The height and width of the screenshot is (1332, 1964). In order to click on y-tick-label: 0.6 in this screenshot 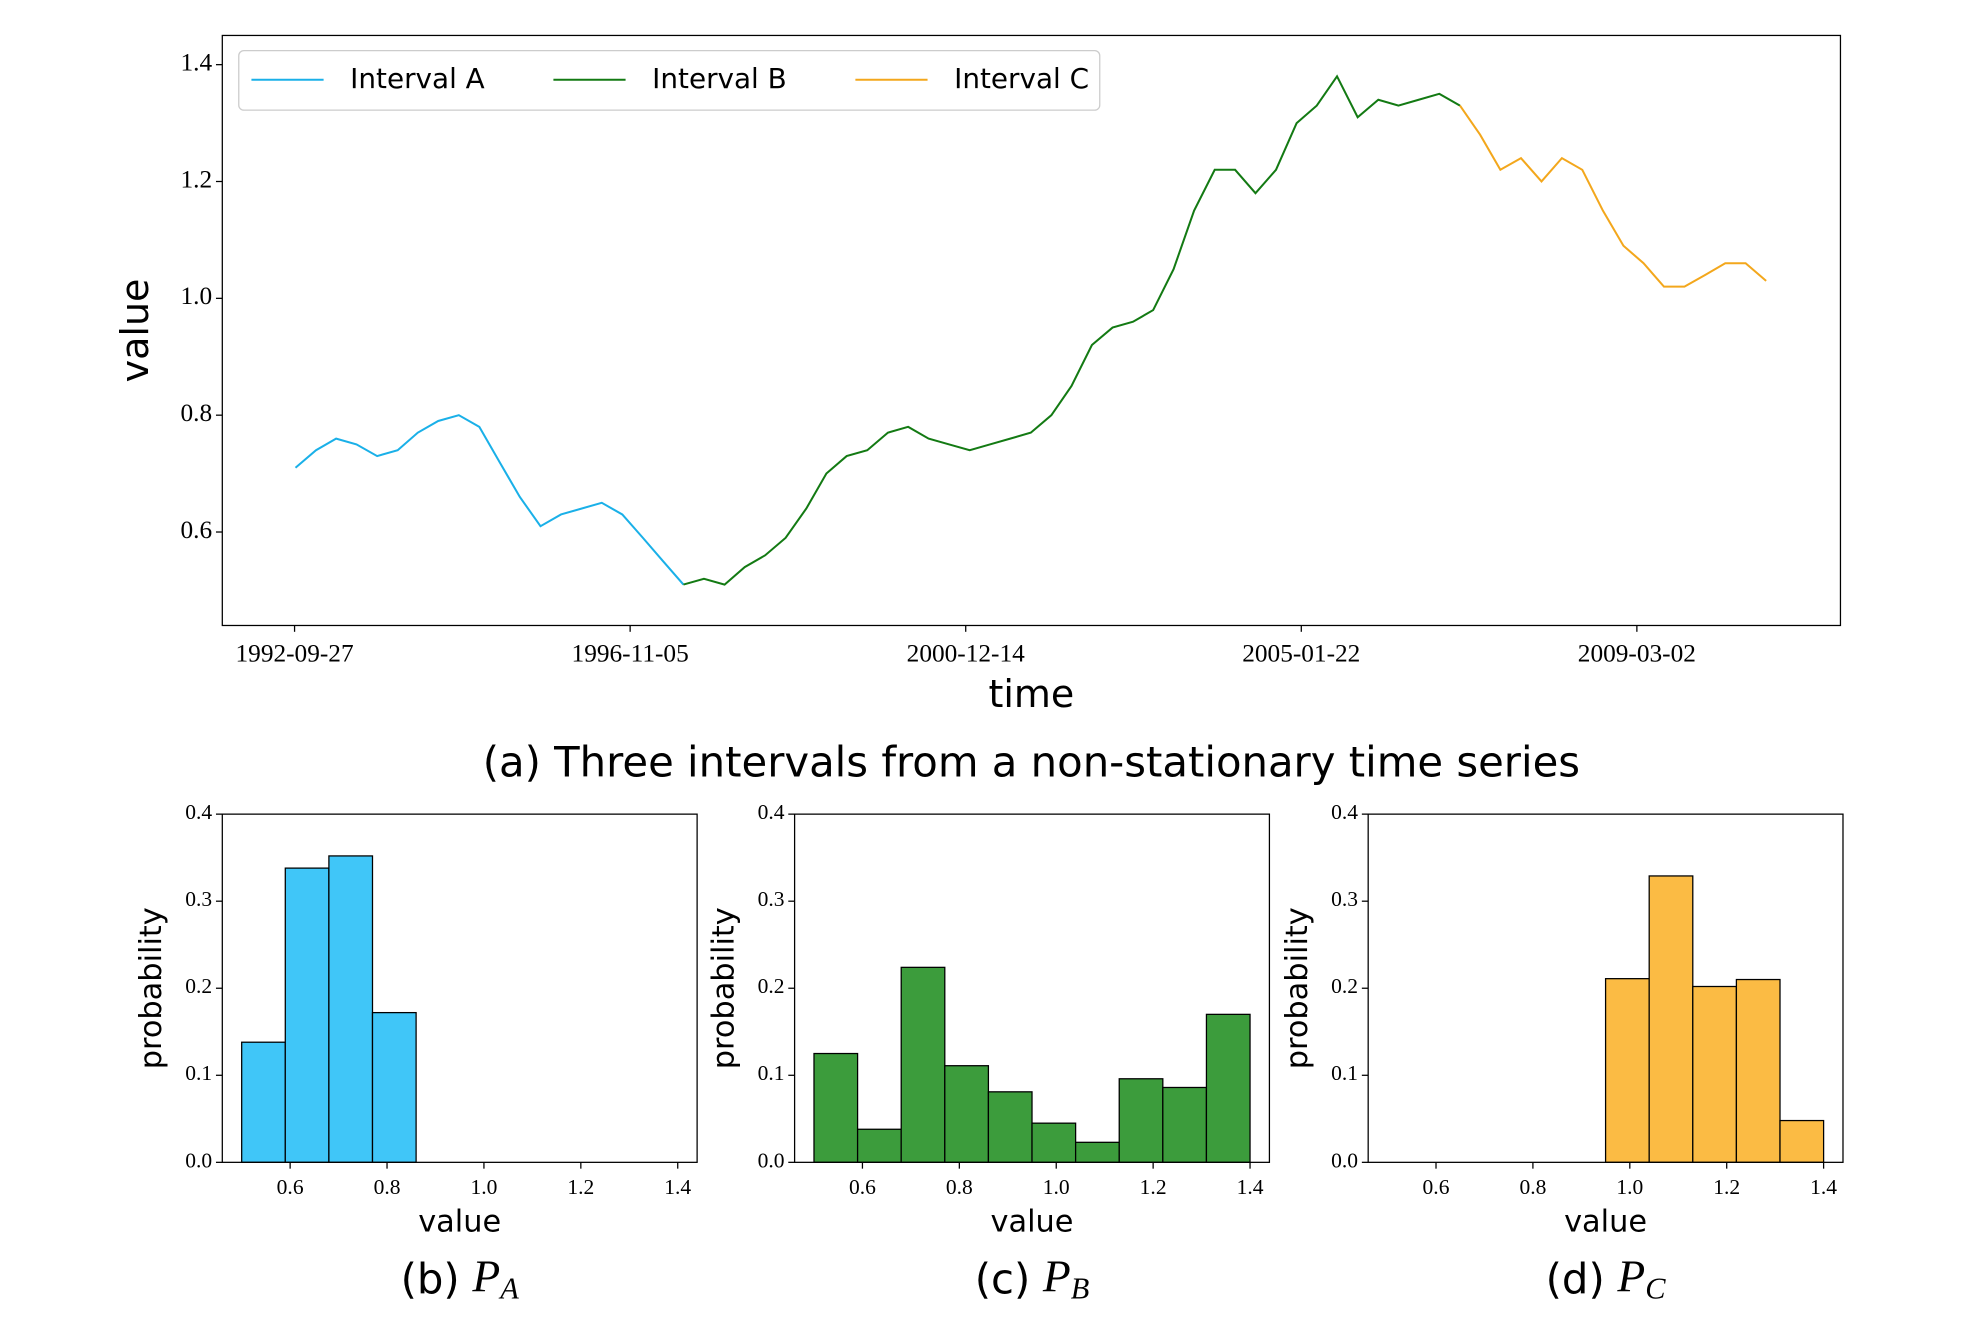, I will do `click(197, 530)`.